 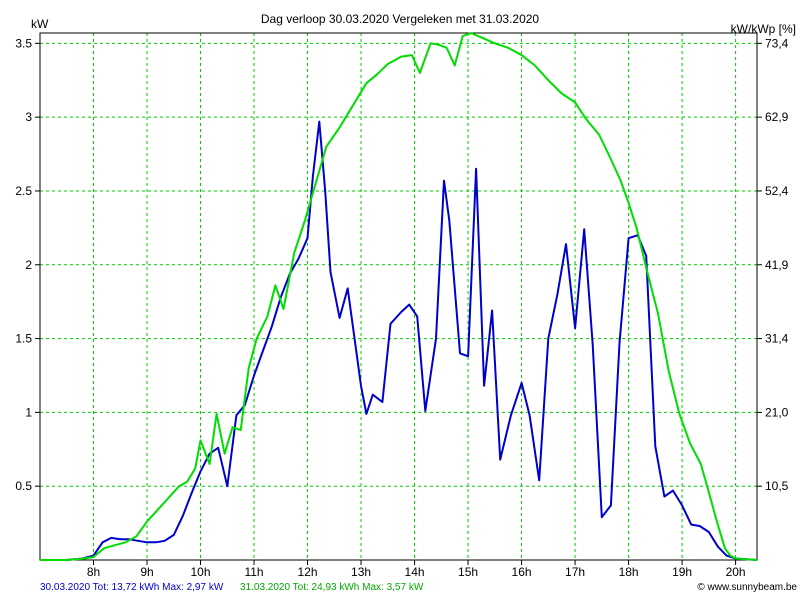 What do you see at coordinates (28, 117) in the screenshot?
I see `y-tick-label-left-3: 3` at bounding box center [28, 117].